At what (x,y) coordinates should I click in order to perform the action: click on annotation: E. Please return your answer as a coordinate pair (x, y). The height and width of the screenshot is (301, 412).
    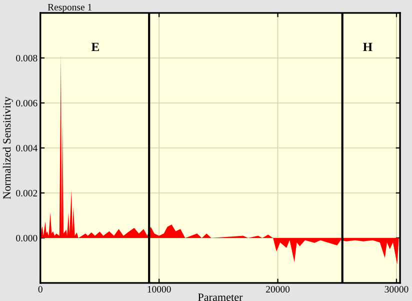
    Looking at the image, I should click on (95, 47).